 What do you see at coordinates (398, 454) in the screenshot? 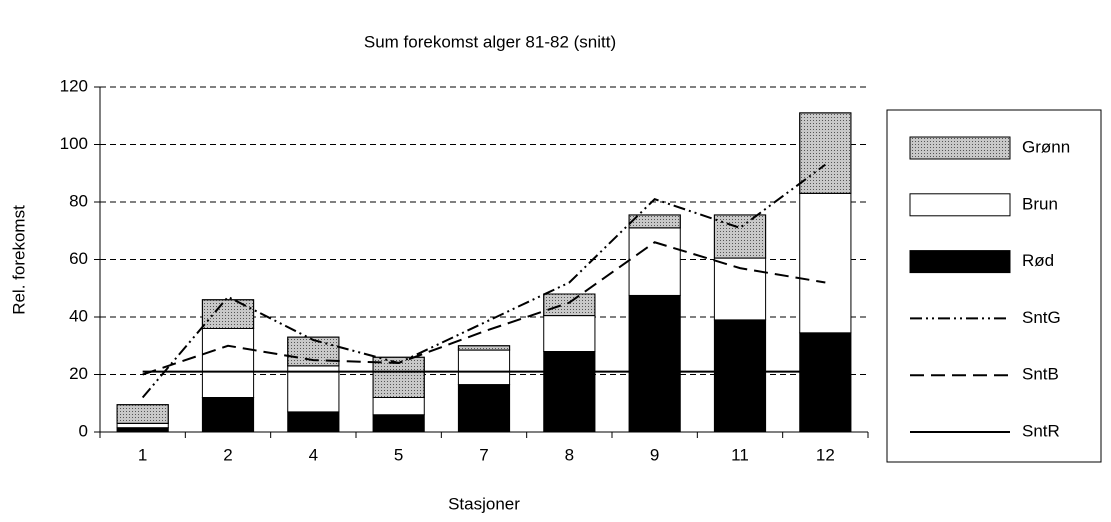
I see `x-tick-label: 5` at bounding box center [398, 454].